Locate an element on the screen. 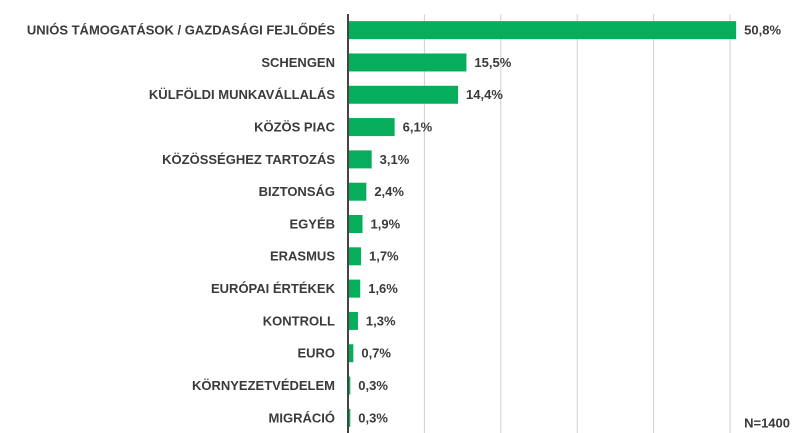 This screenshot has height=433, width=795. value-label: 1,9% is located at coordinates (386, 223).